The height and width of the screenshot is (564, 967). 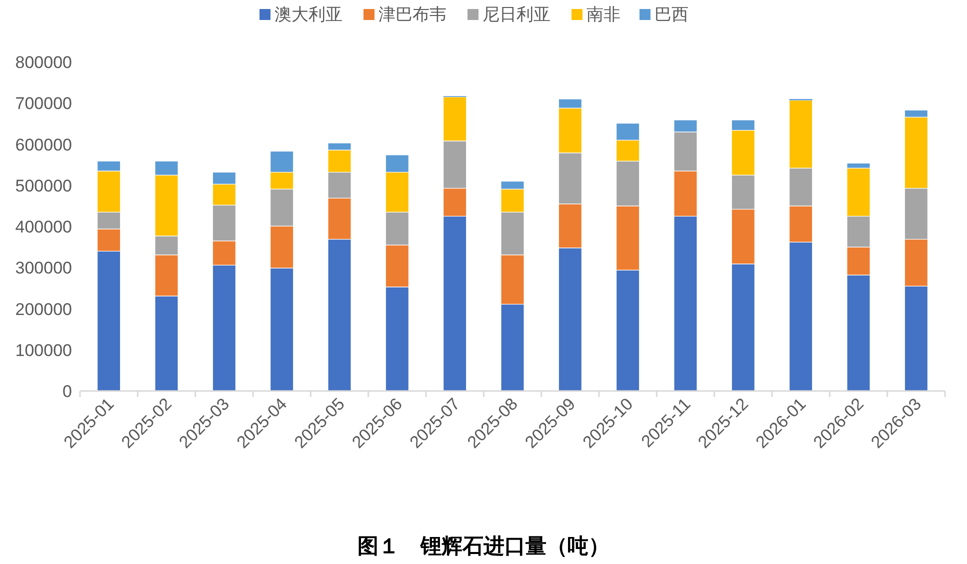 What do you see at coordinates (43, 186) in the screenshot?
I see `y-tick-label: 500000` at bounding box center [43, 186].